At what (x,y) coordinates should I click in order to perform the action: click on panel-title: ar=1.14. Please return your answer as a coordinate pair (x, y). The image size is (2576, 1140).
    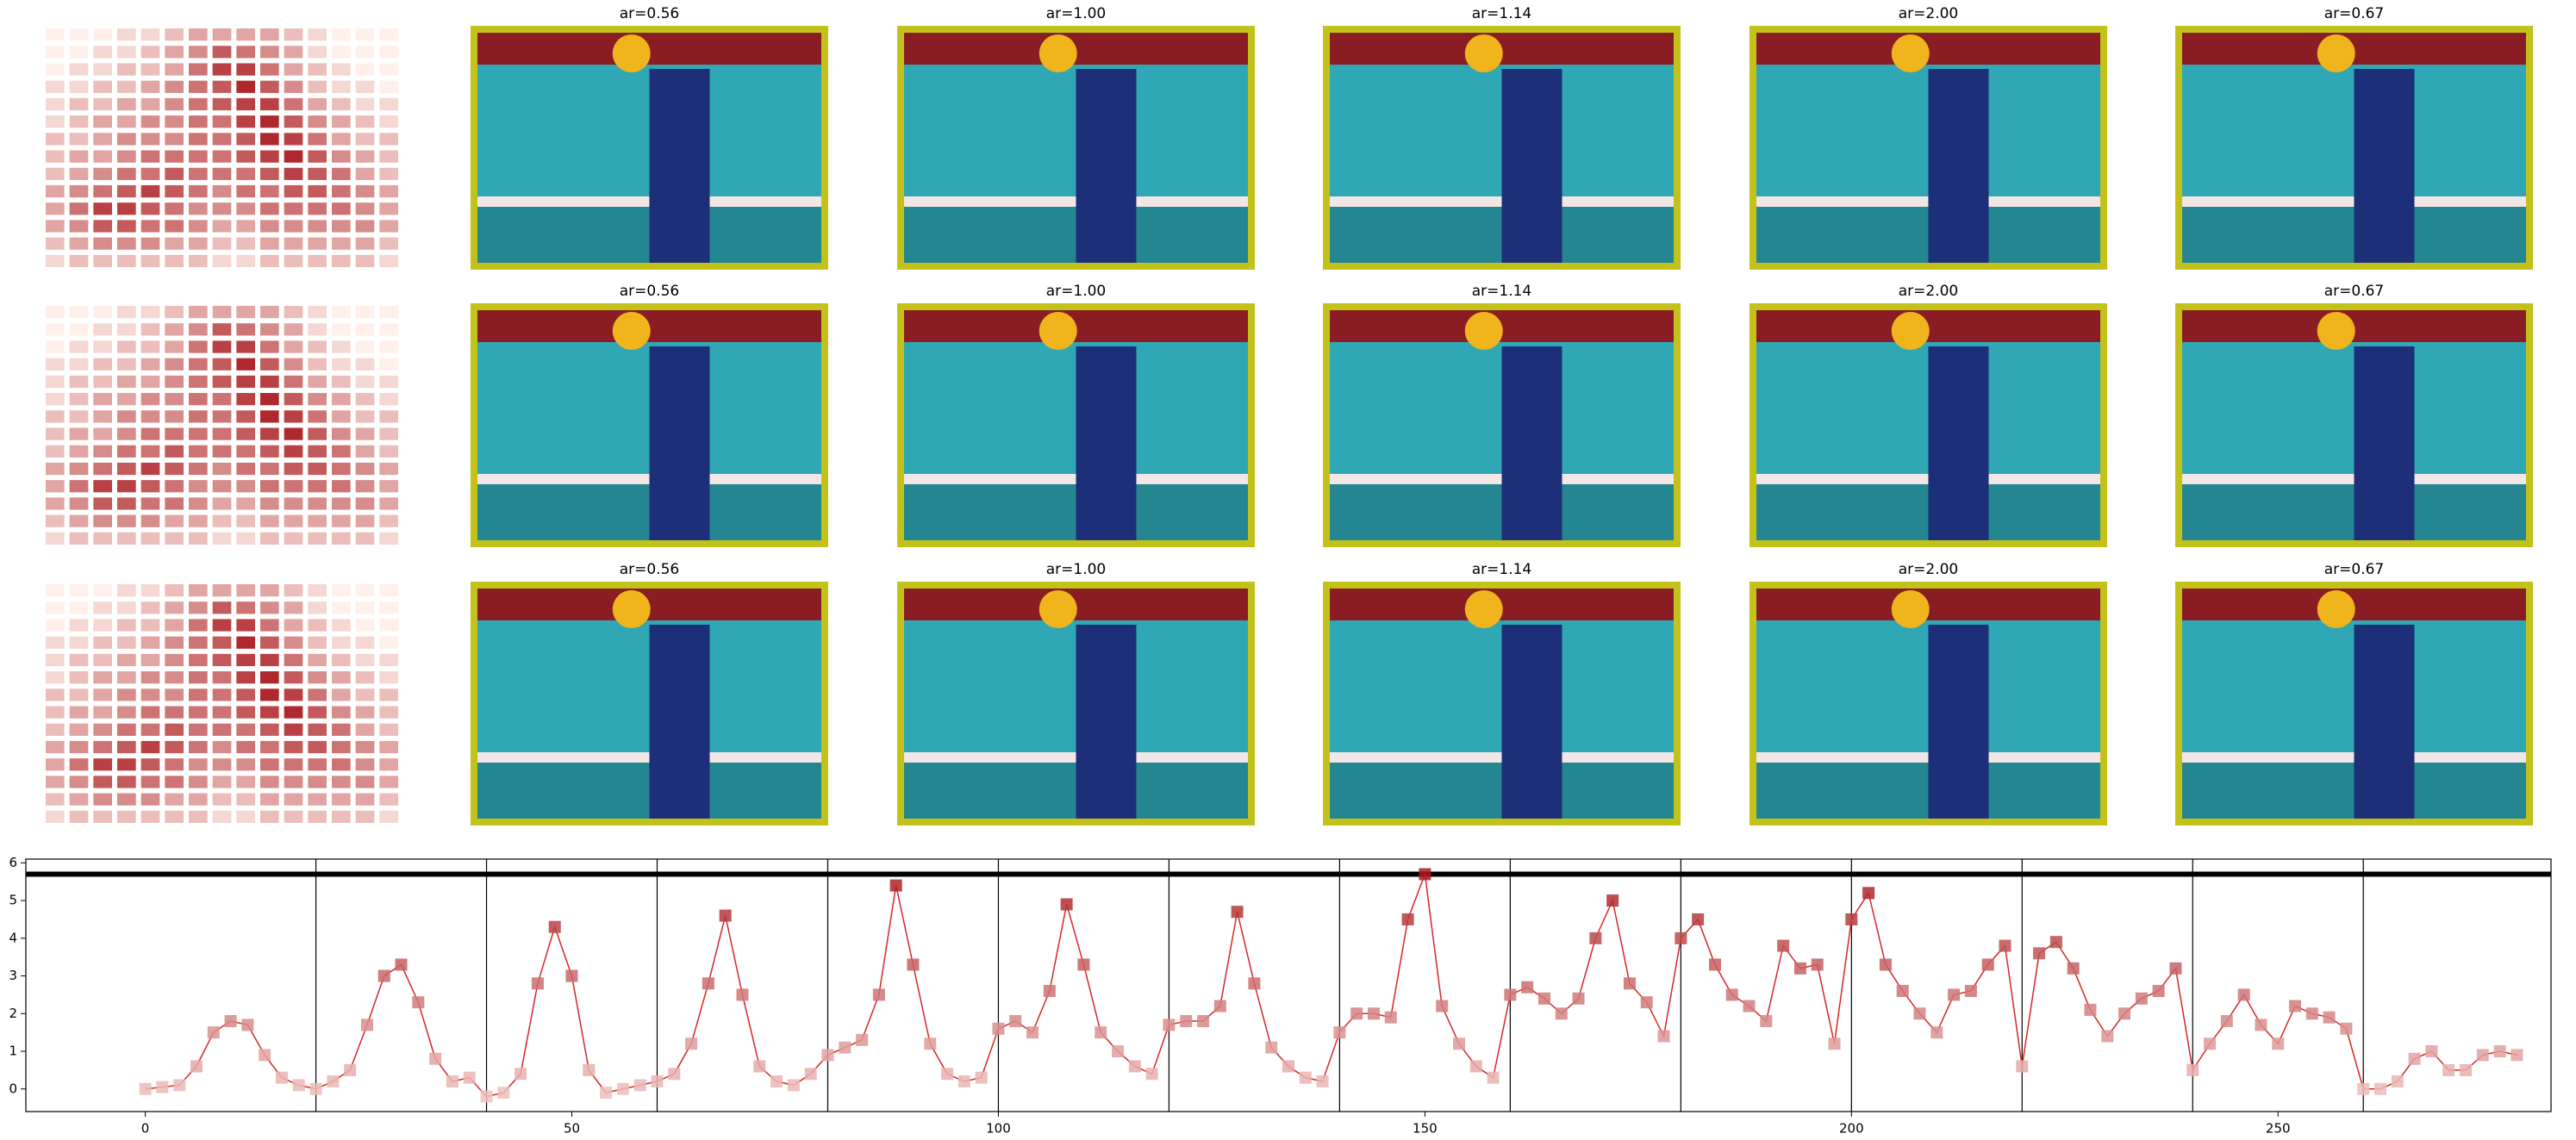
    Looking at the image, I should click on (1502, 291).